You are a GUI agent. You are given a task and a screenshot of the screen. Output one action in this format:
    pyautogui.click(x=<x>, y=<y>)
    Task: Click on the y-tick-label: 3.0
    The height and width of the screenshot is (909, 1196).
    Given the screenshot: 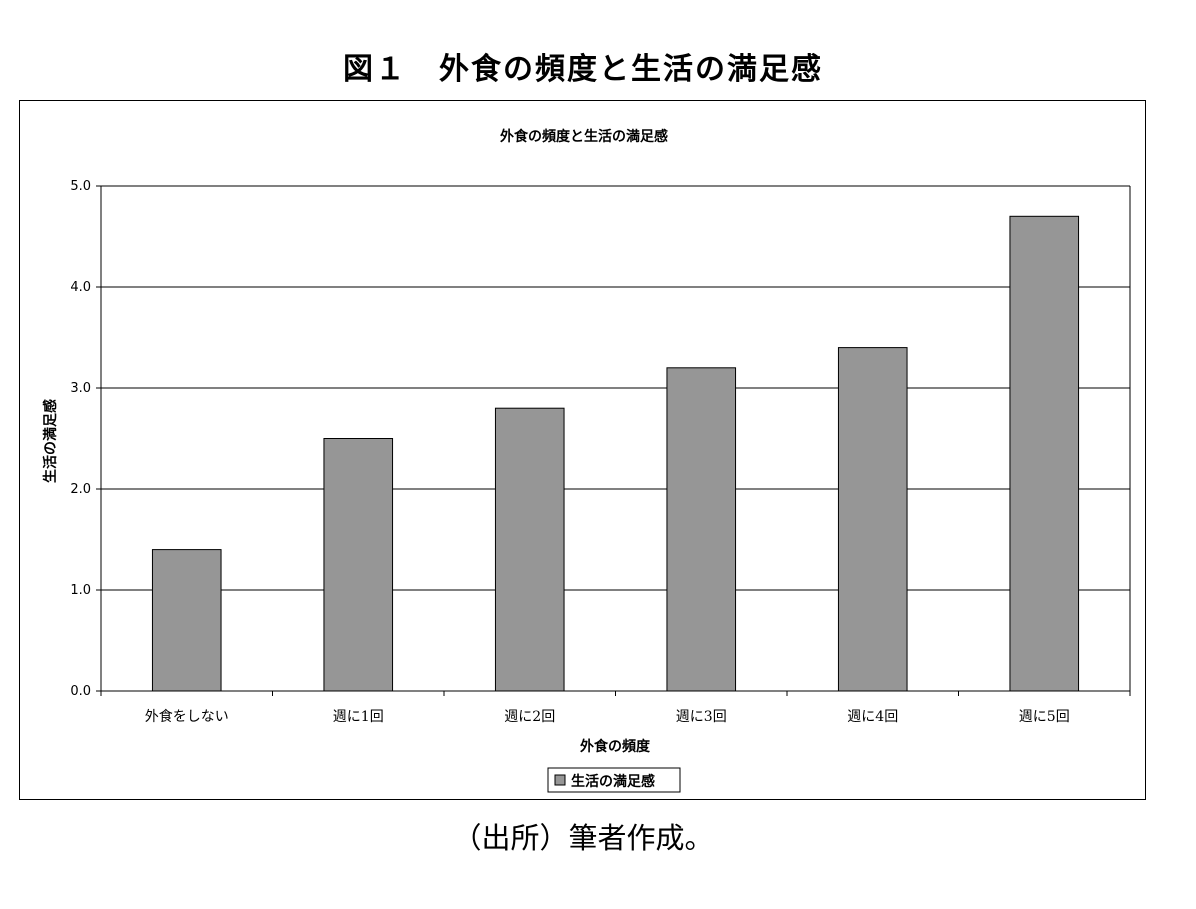 What is the action you would take?
    pyautogui.click(x=80, y=388)
    